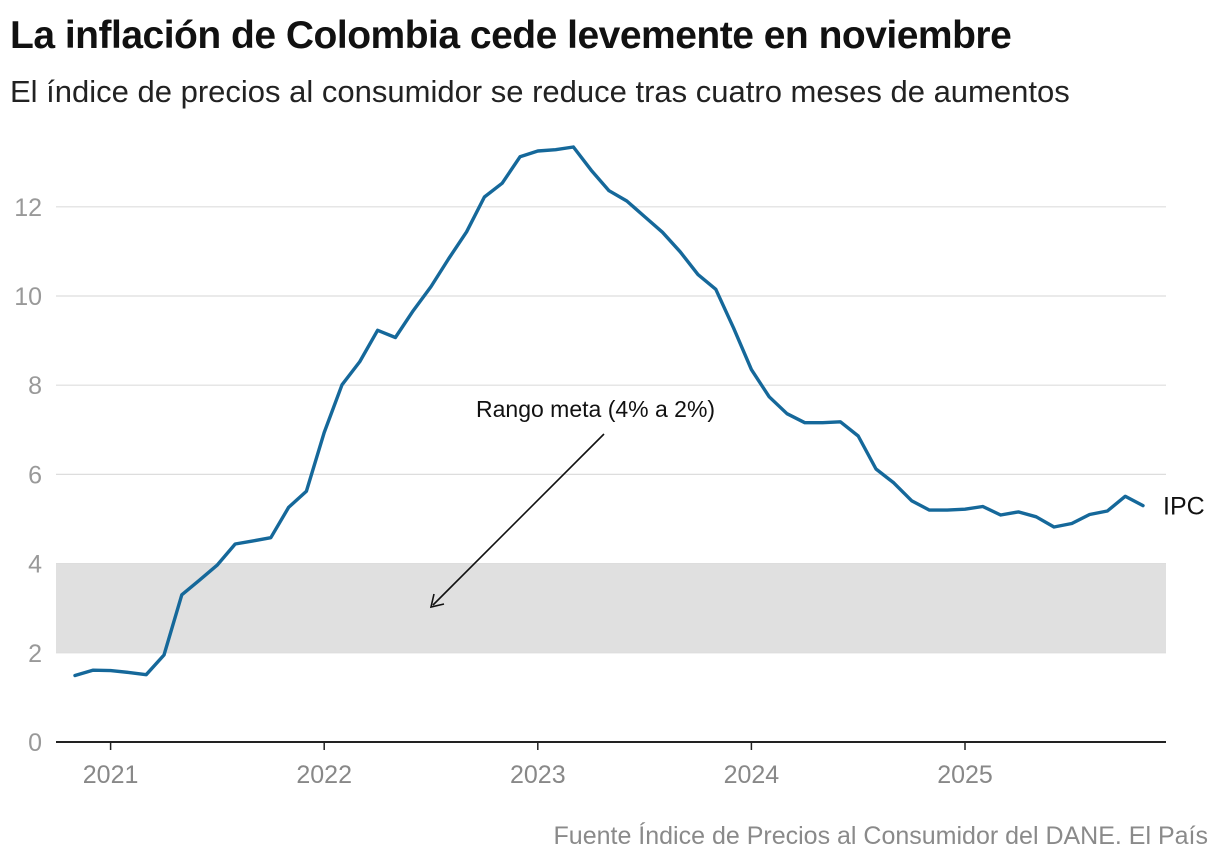 The width and height of the screenshot is (1220, 868). What do you see at coordinates (518, 519) in the screenshot?
I see `annotation-arrow-line` at bounding box center [518, 519].